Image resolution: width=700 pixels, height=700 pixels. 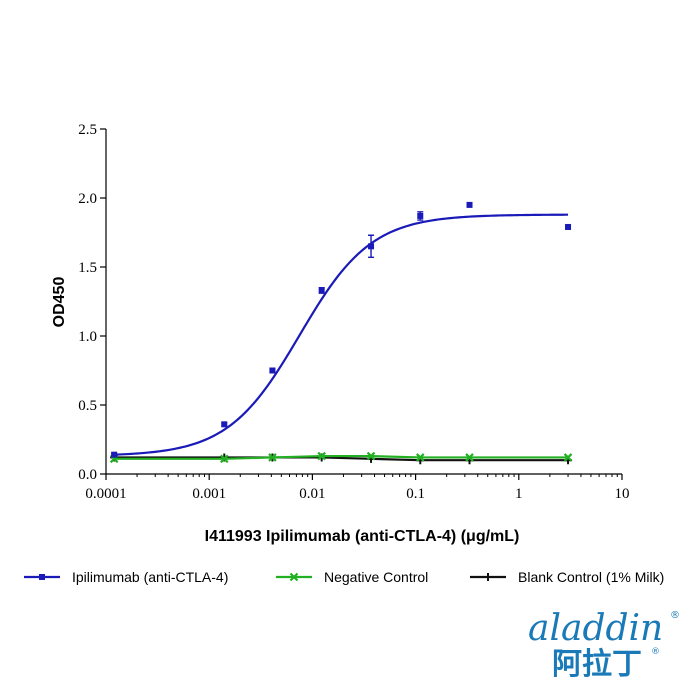 I want to click on legend-label: Negative Control, so click(x=376, y=577).